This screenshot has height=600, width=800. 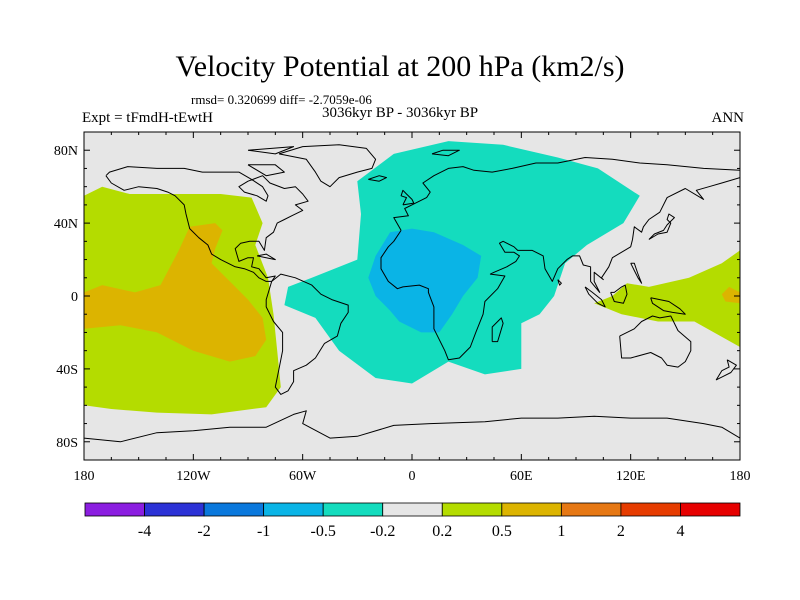 What do you see at coordinates (730, 295) in the screenshot?
I see `field-maritime-strong-positive` at bounding box center [730, 295].